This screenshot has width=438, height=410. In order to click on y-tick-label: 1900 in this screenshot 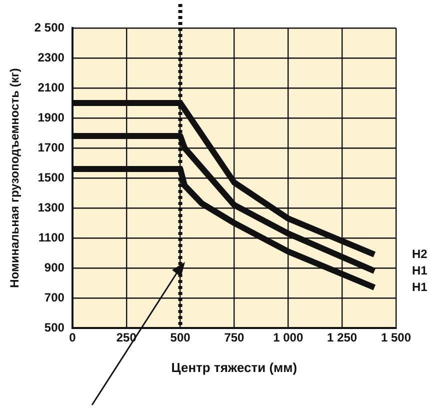, I will do `click(51, 117)`.